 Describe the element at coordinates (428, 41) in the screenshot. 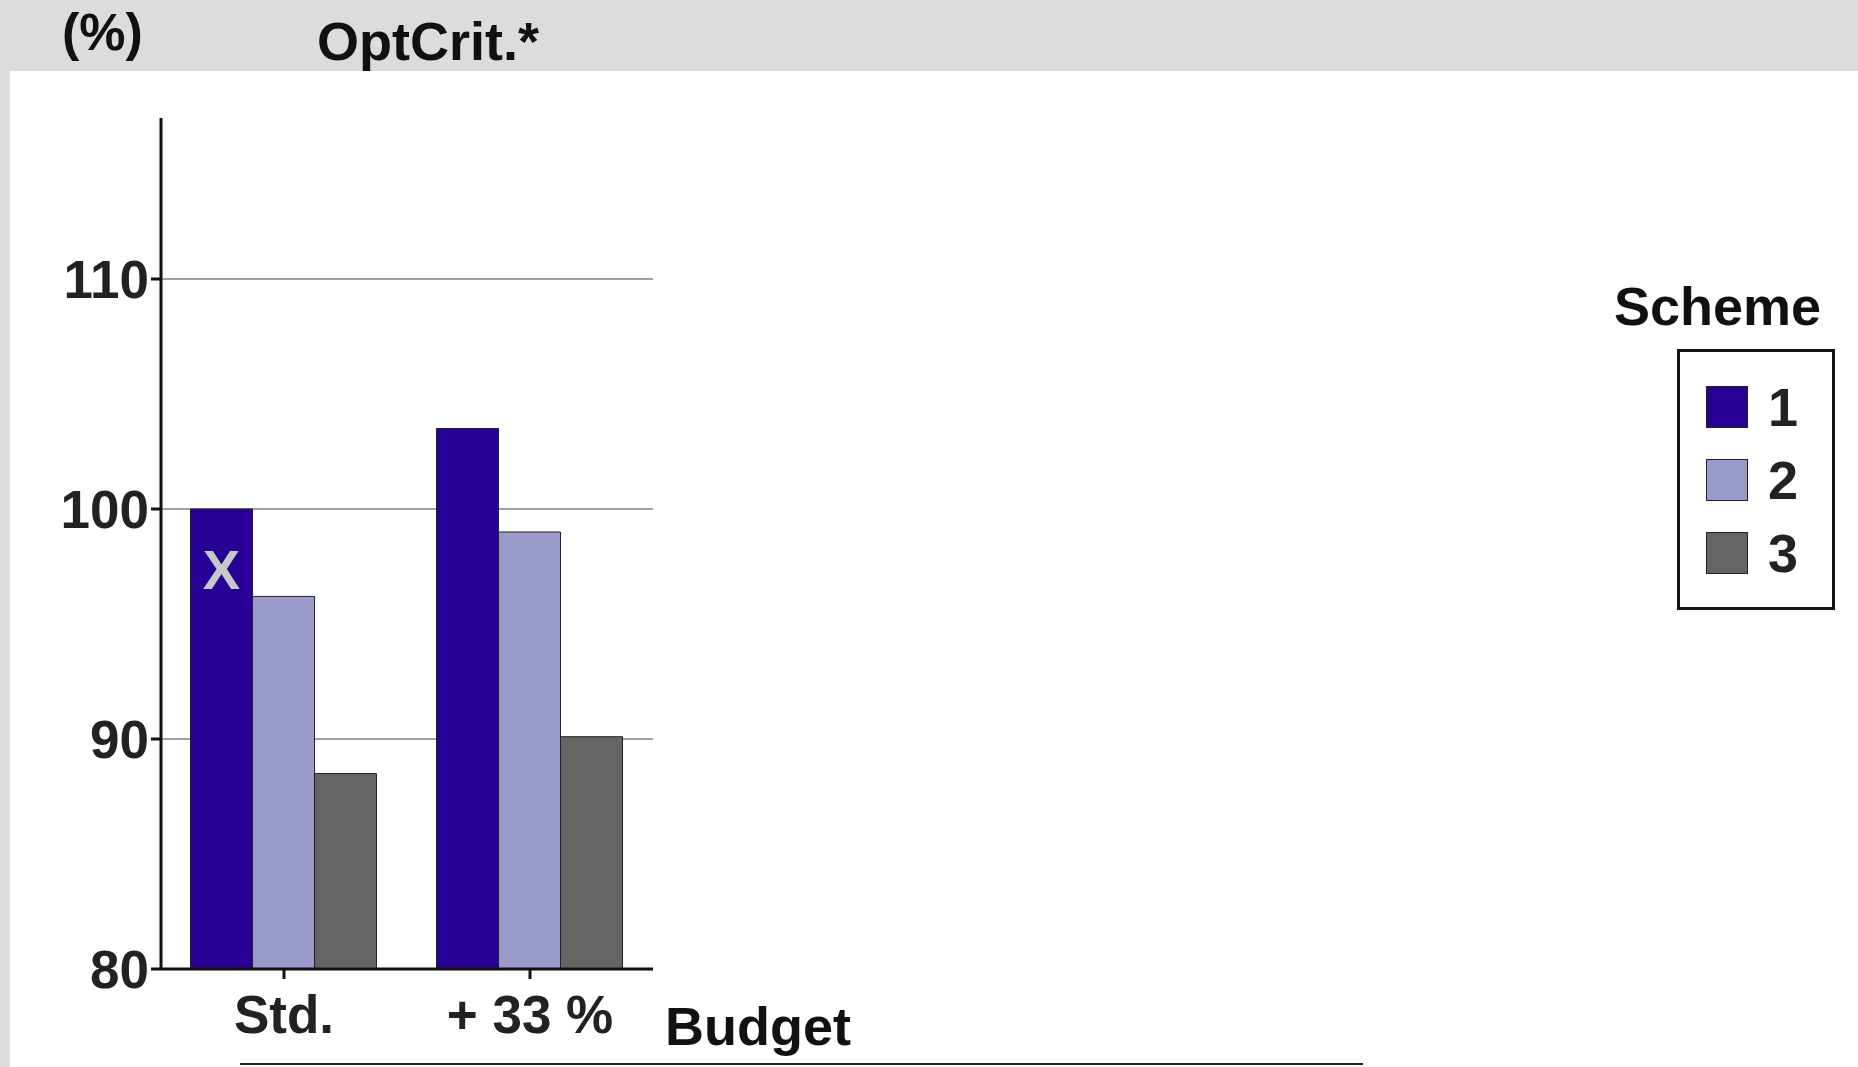

I see `chart-title: OptCrit.*` at that location.